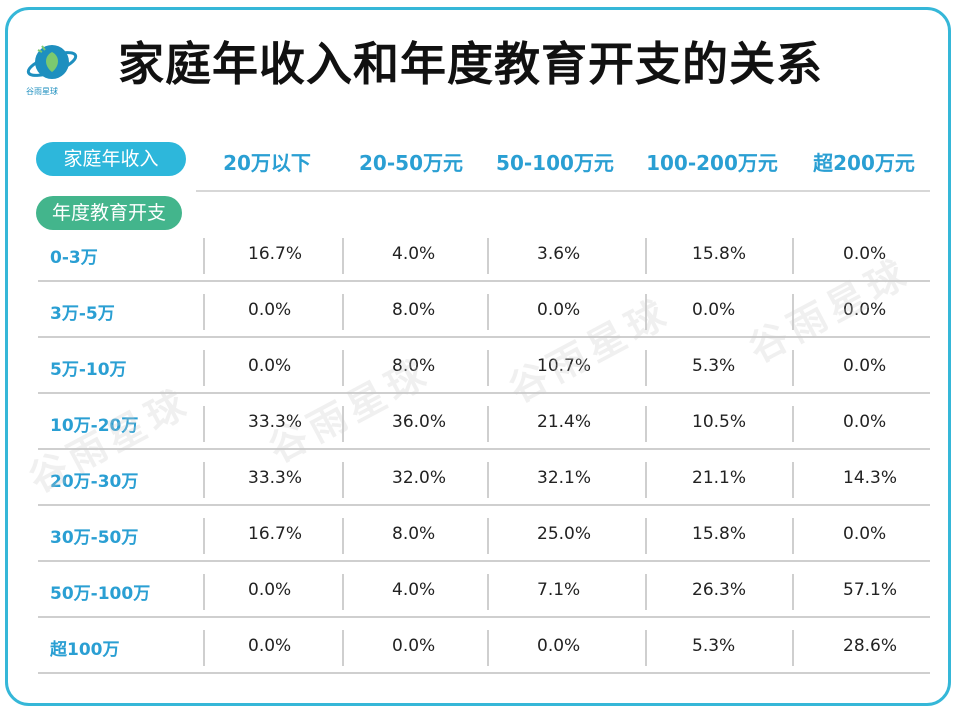 The image size is (960, 715). I want to click on row-label: 超100万, so click(85, 650).